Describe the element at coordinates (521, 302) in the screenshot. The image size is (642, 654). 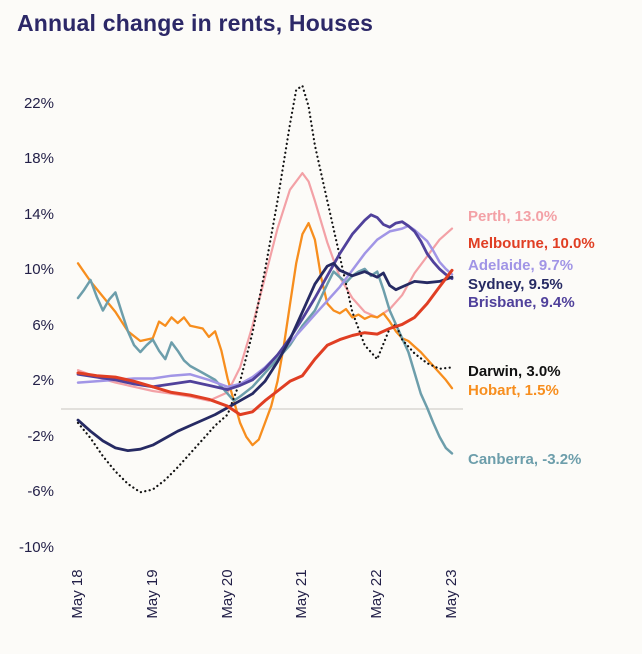
I see `series-label-brisbane: Brisbane, 9.4%` at that location.